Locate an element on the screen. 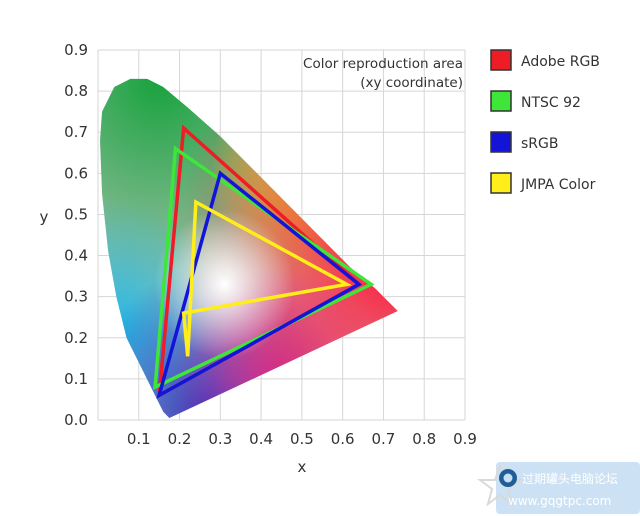 This screenshot has width=640, height=516. y-axis-label: y is located at coordinates (44, 217).